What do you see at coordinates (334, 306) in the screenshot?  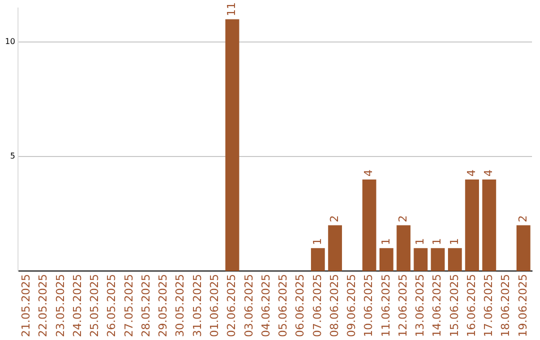 I see `x-tick-label: 08.06.2025` at bounding box center [334, 306].